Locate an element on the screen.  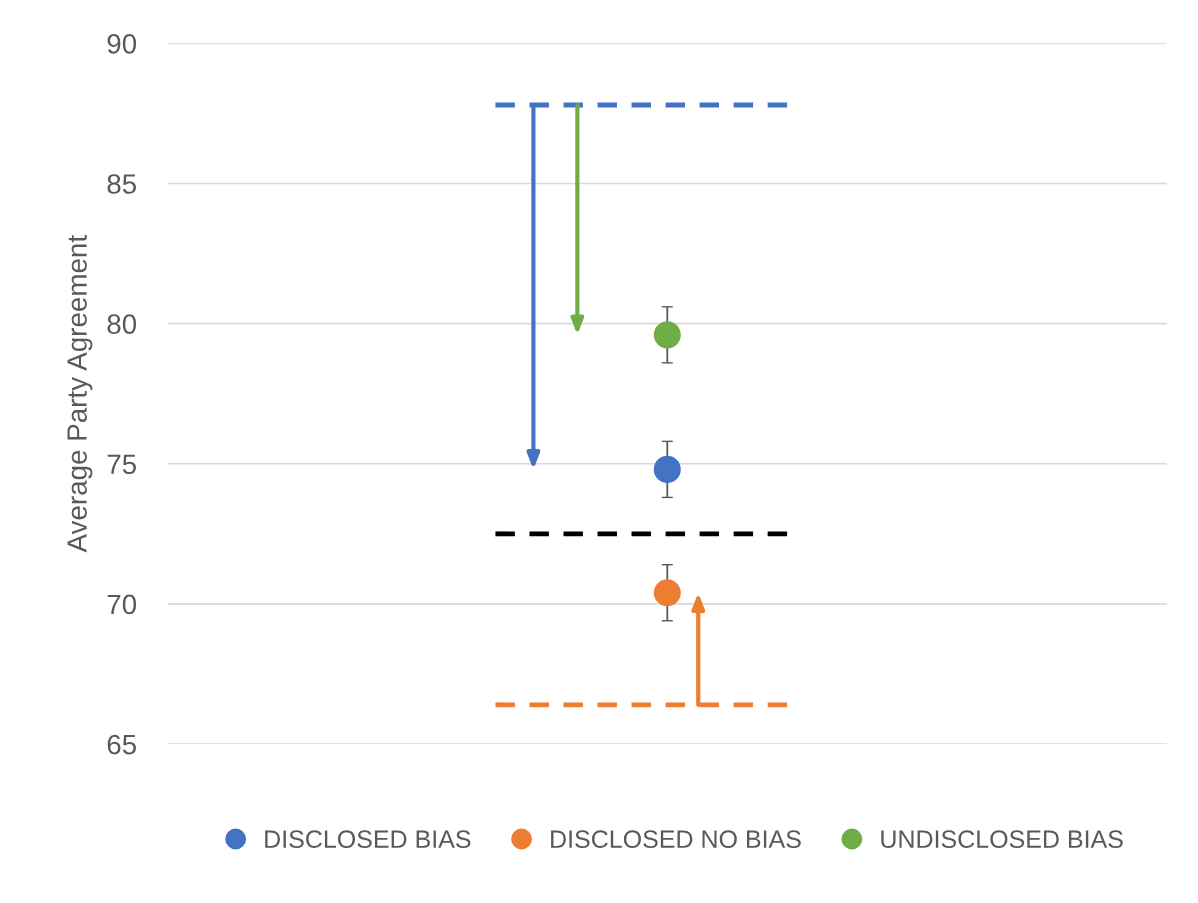
y-tick-label: 85 is located at coordinates (121, 184).